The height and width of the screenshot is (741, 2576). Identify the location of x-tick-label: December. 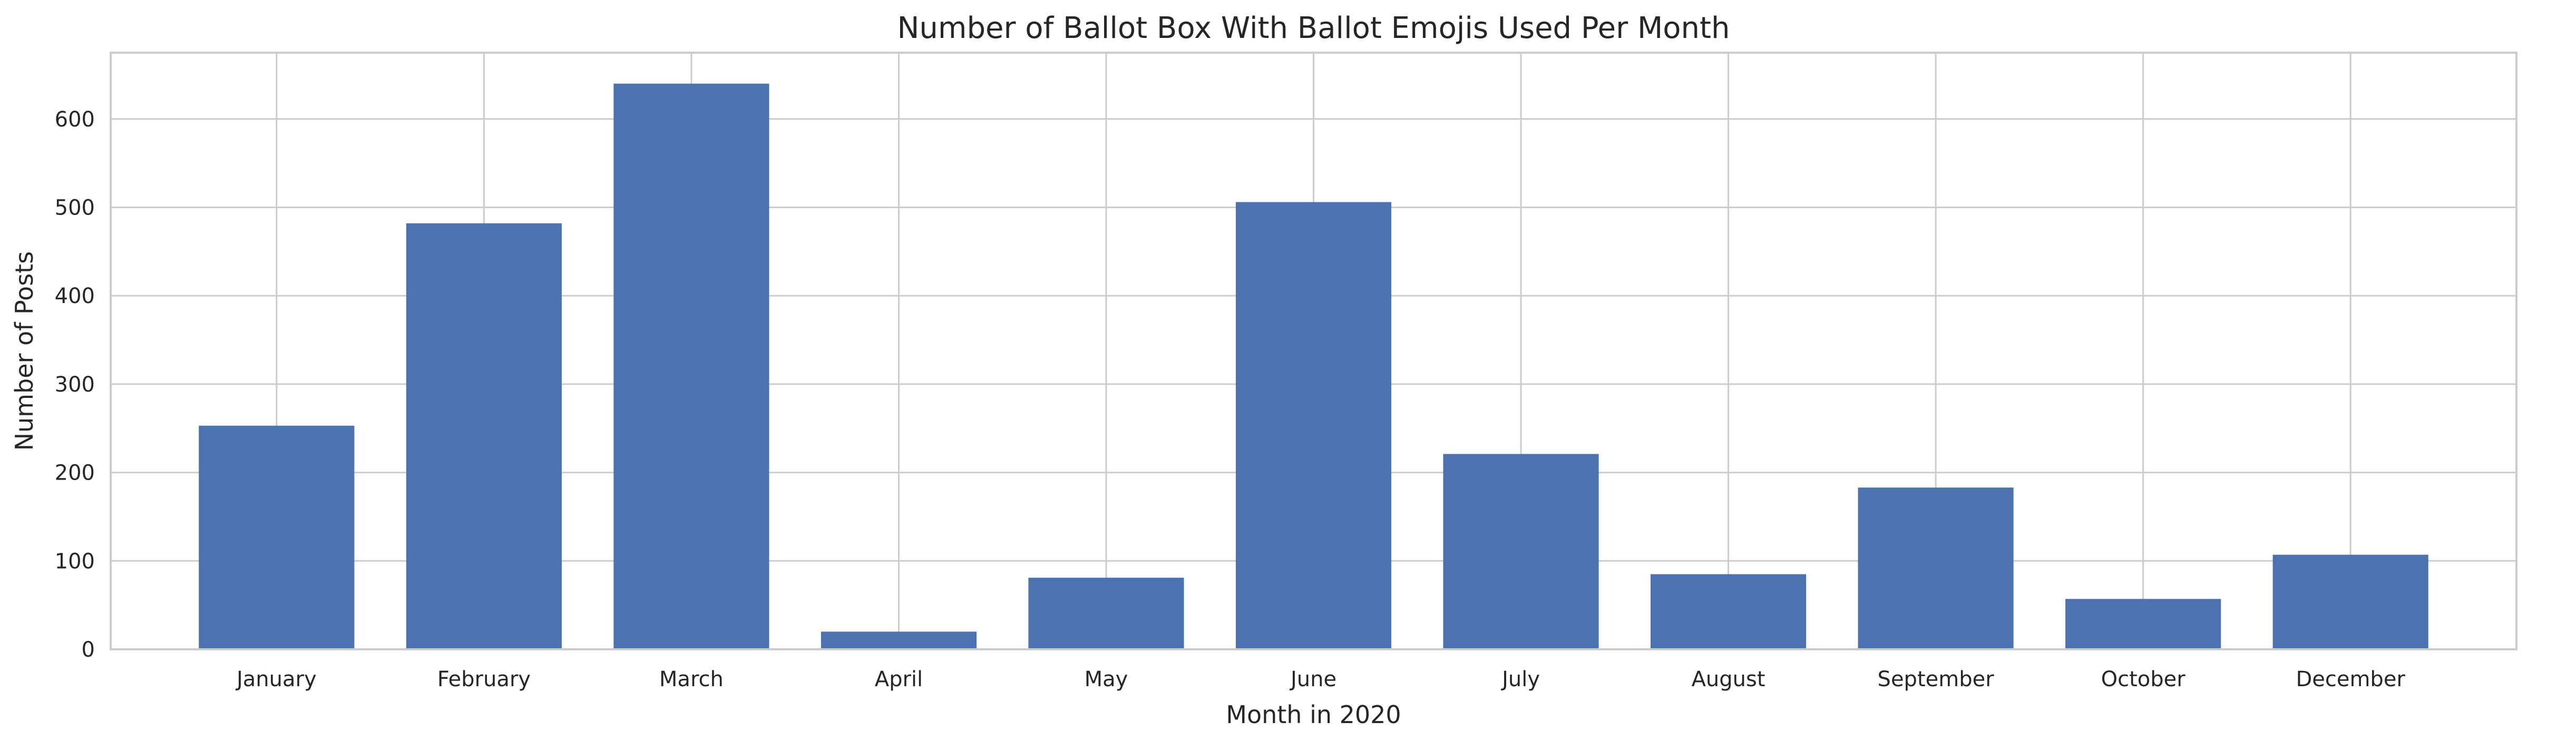
(2350, 679).